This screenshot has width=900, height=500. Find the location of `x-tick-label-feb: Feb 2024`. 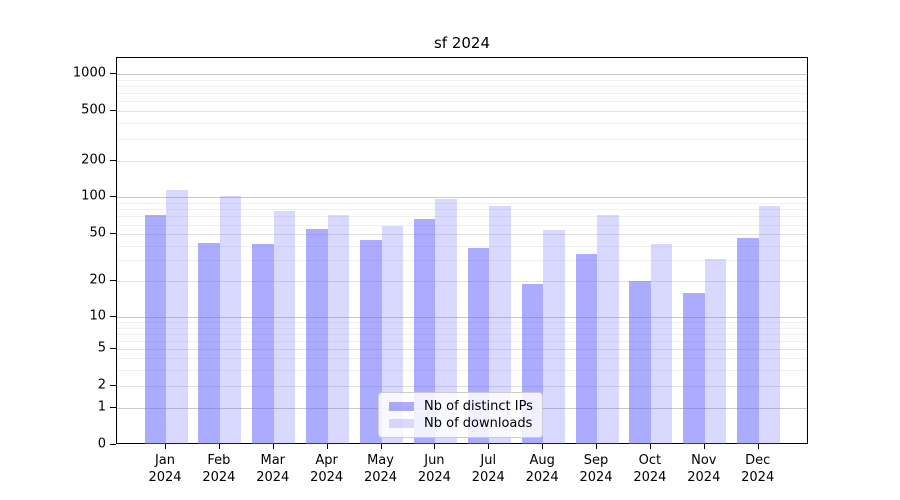

x-tick-label-feb: Feb 2024 is located at coordinates (219, 469).